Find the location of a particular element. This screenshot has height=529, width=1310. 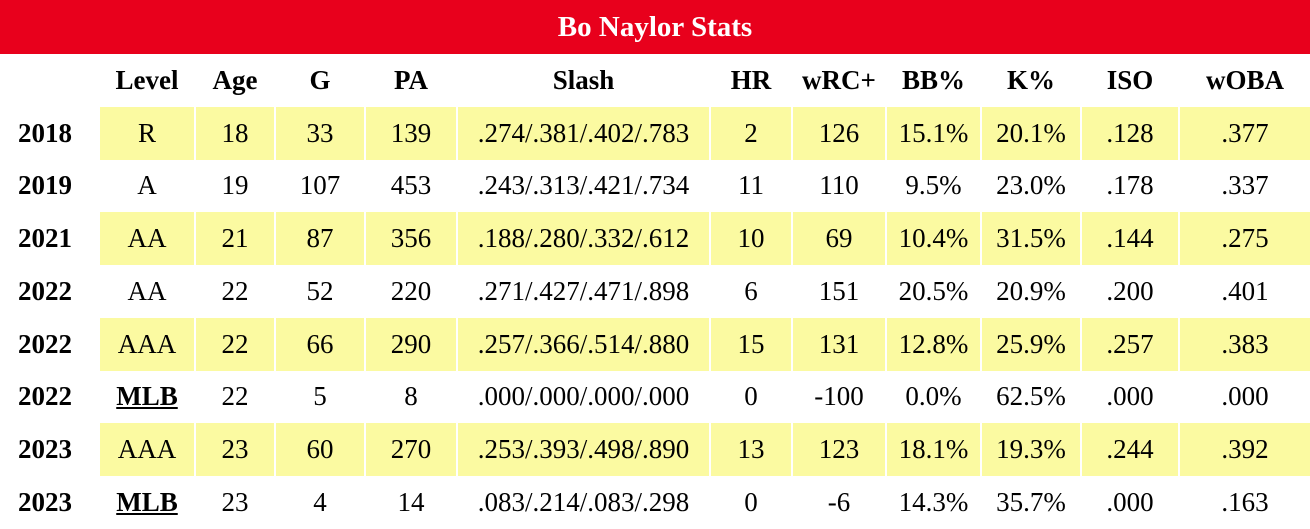

age-cell: 21 is located at coordinates (235, 238).